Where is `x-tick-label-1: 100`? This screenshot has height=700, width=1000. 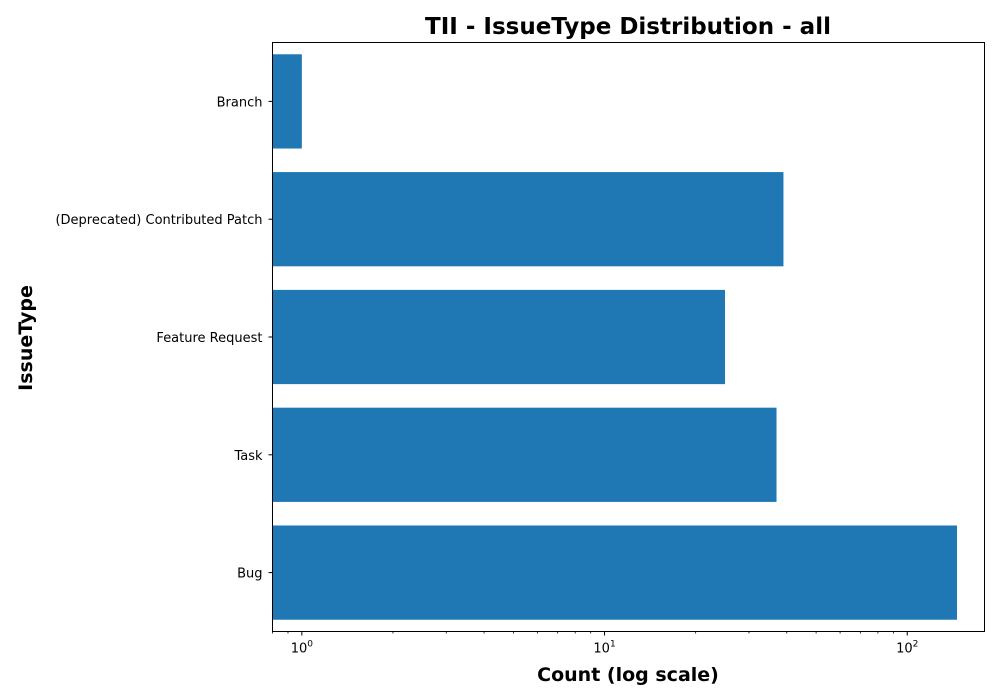
x-tick-label-1: 100 is located at coordinates (302, 648).